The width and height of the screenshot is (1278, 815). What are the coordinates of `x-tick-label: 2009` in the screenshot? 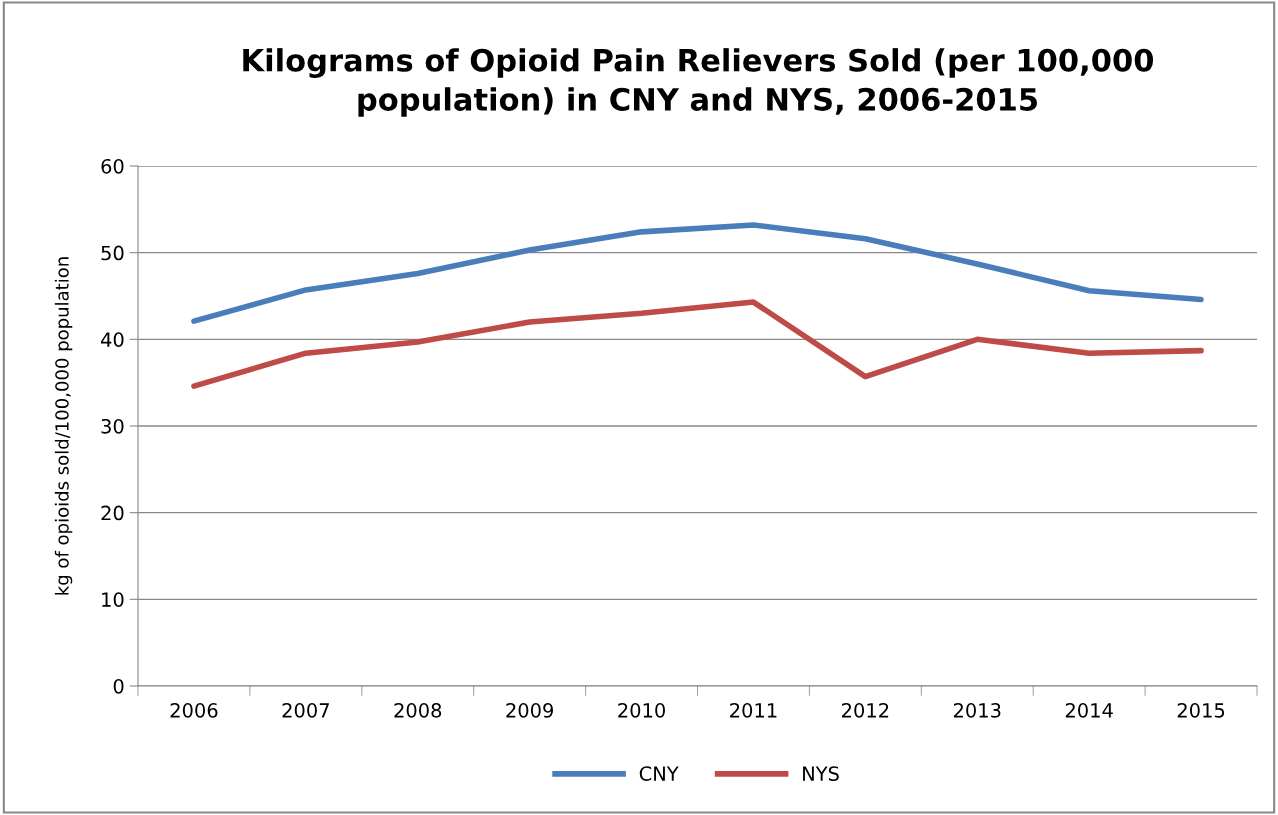 It's located at (530, 710).